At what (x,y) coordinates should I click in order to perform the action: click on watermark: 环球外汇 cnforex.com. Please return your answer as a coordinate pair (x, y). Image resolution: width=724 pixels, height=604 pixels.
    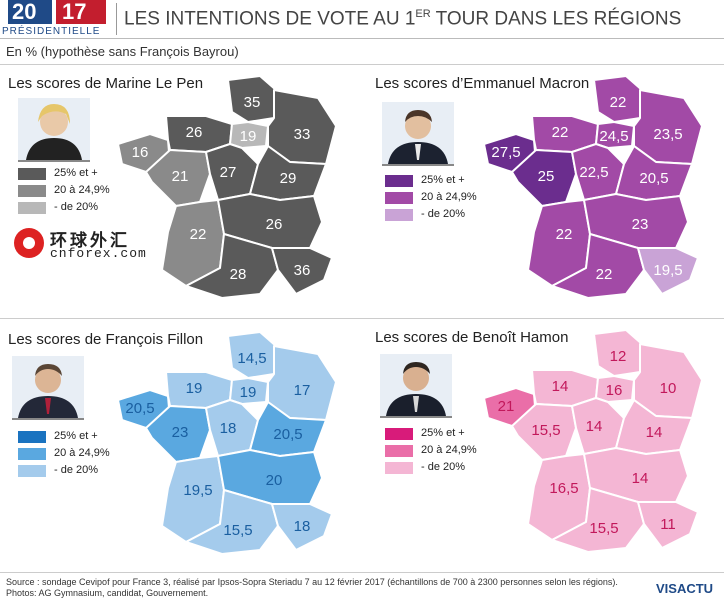
    Looking at the image, I should click on (89, 245).